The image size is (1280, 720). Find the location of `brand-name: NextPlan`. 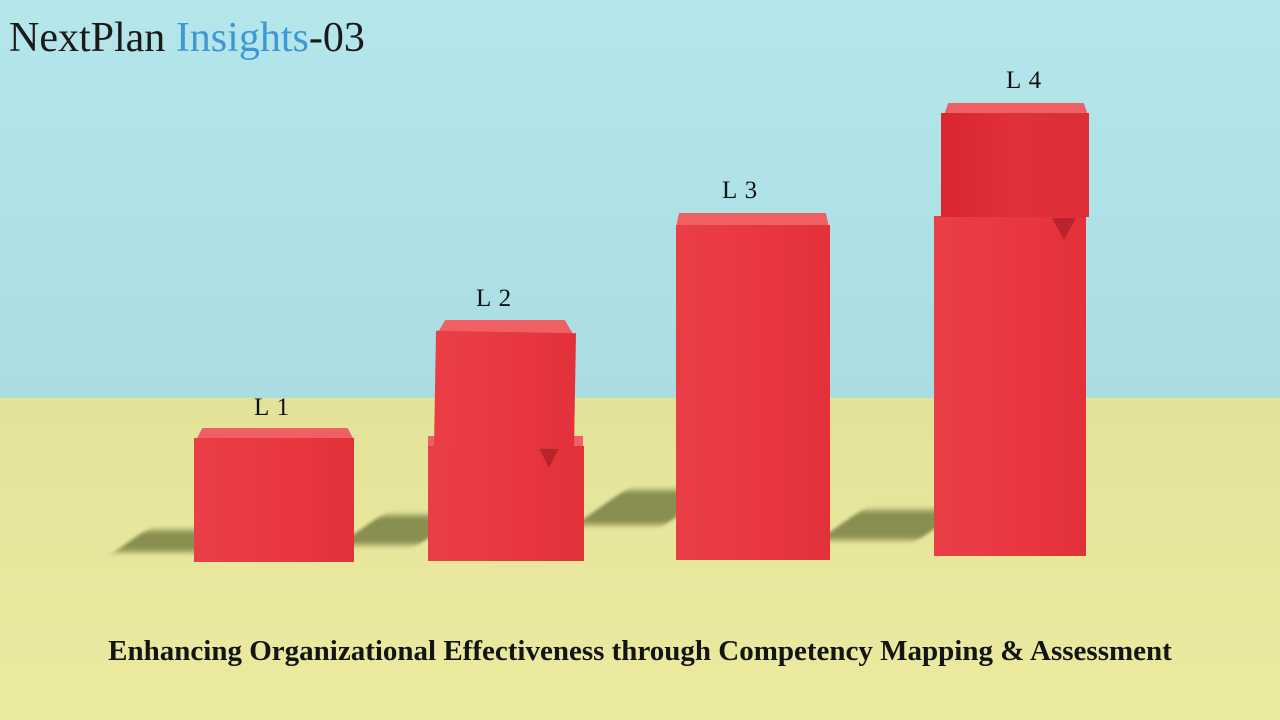

brand-name: NextPlan is located at coordinates (92, 38).